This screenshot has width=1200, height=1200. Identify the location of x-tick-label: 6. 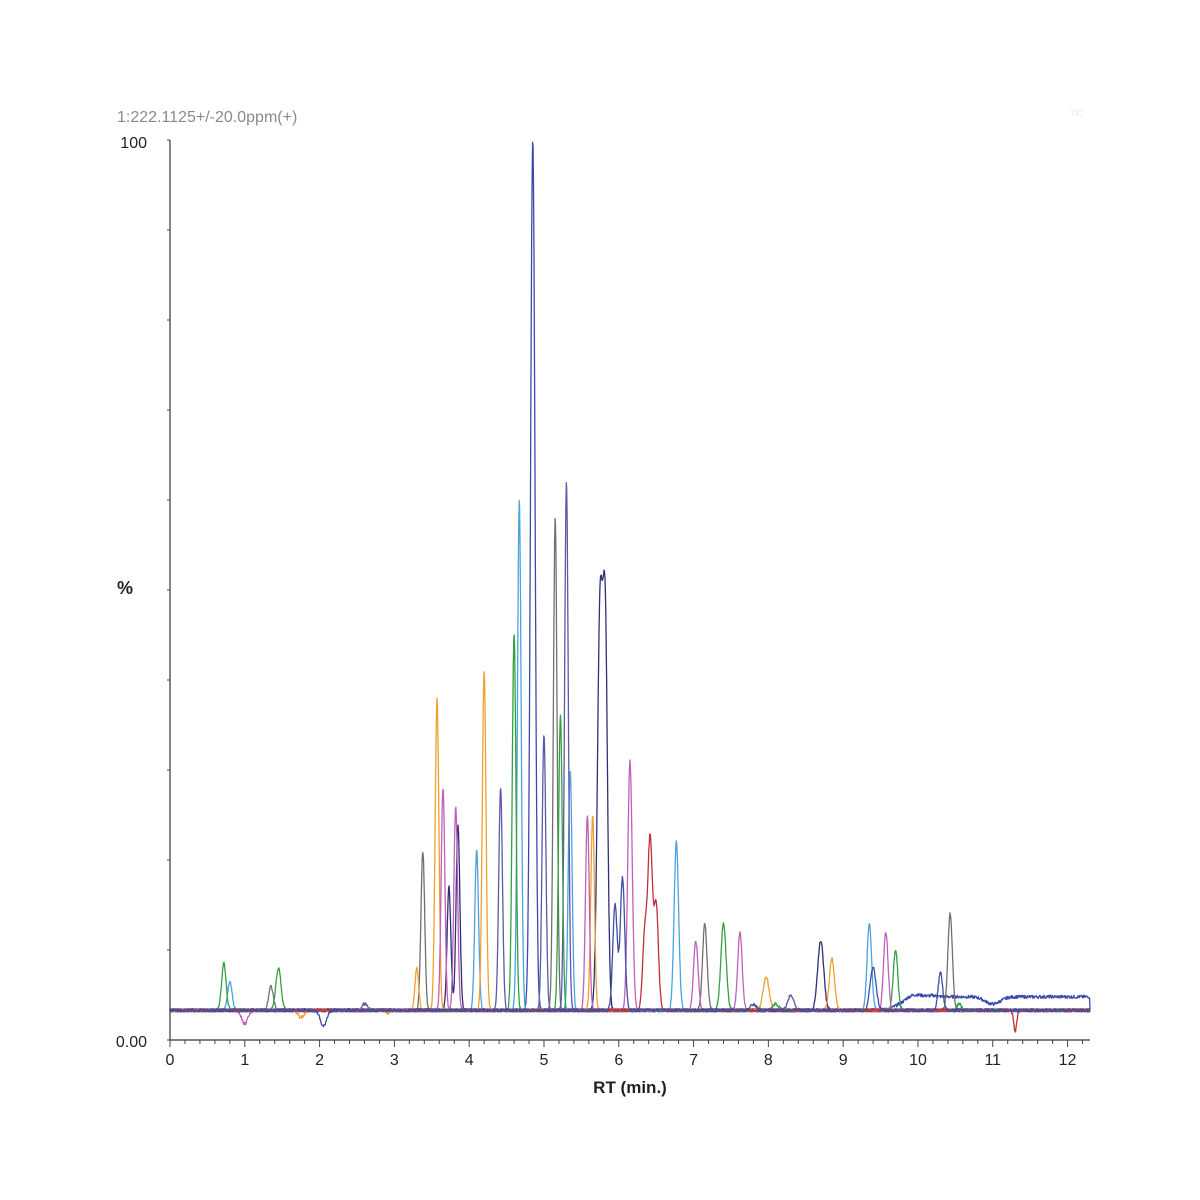
(618, 1060).